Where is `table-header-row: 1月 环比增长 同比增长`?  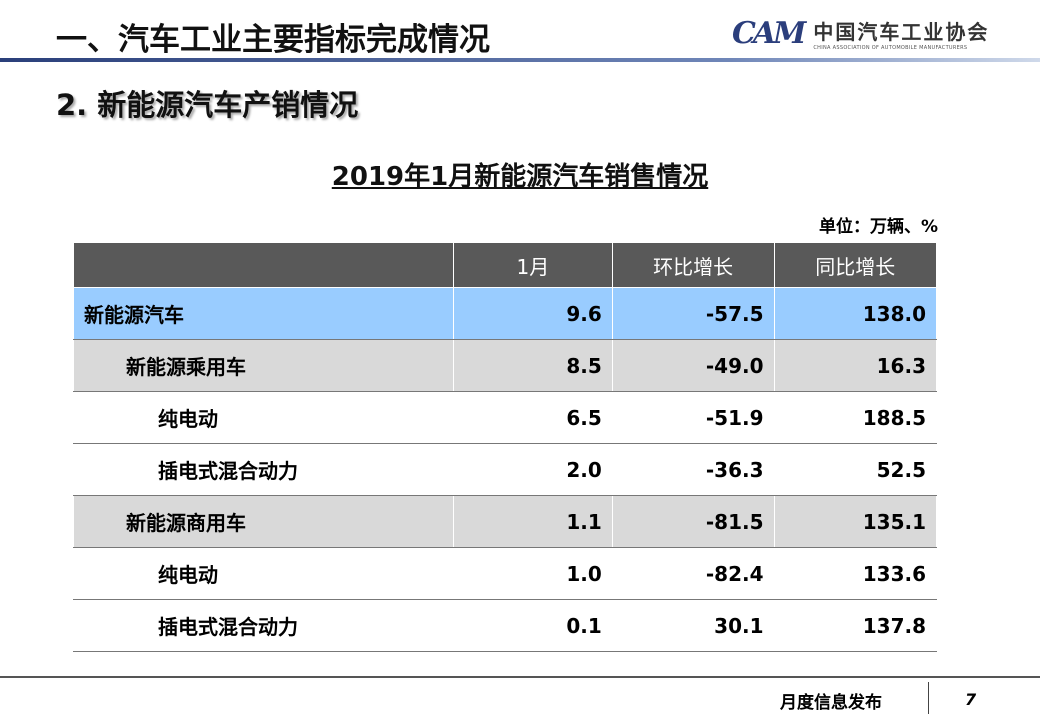 table-header-row: 1月 环比增长 同比增长 is located at coordinates (505, 265).